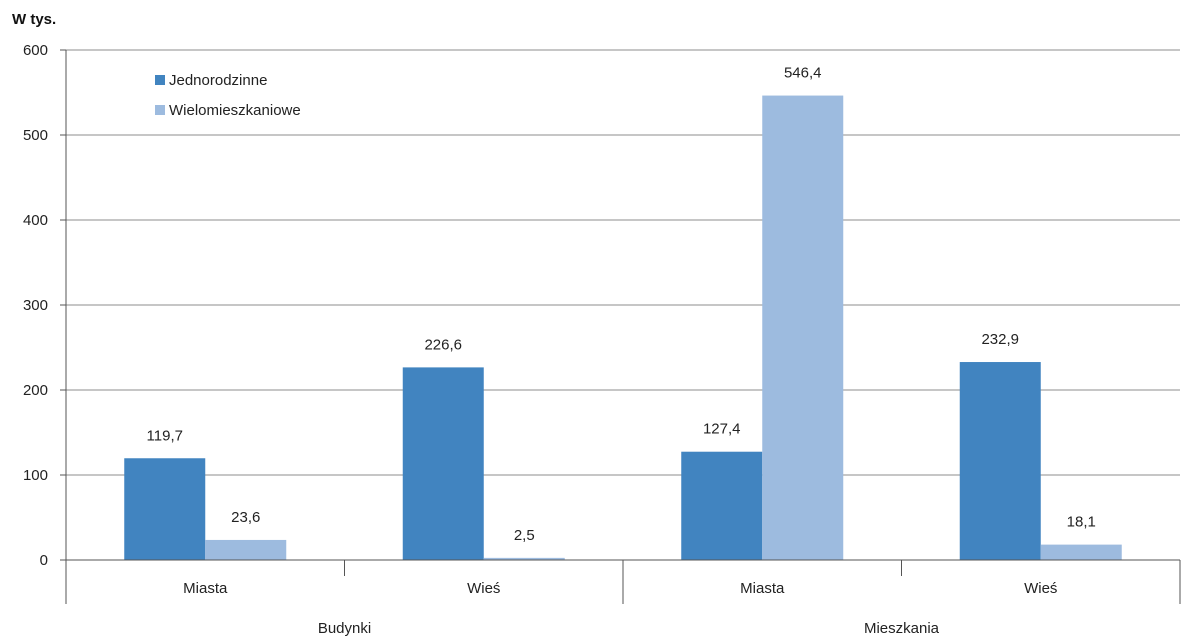 This screenshot has height=637, width=1190. Describe the element at coordinates (34, 19) in the screenshot. I see `y-axis-unit-label: W tys.` at that location.